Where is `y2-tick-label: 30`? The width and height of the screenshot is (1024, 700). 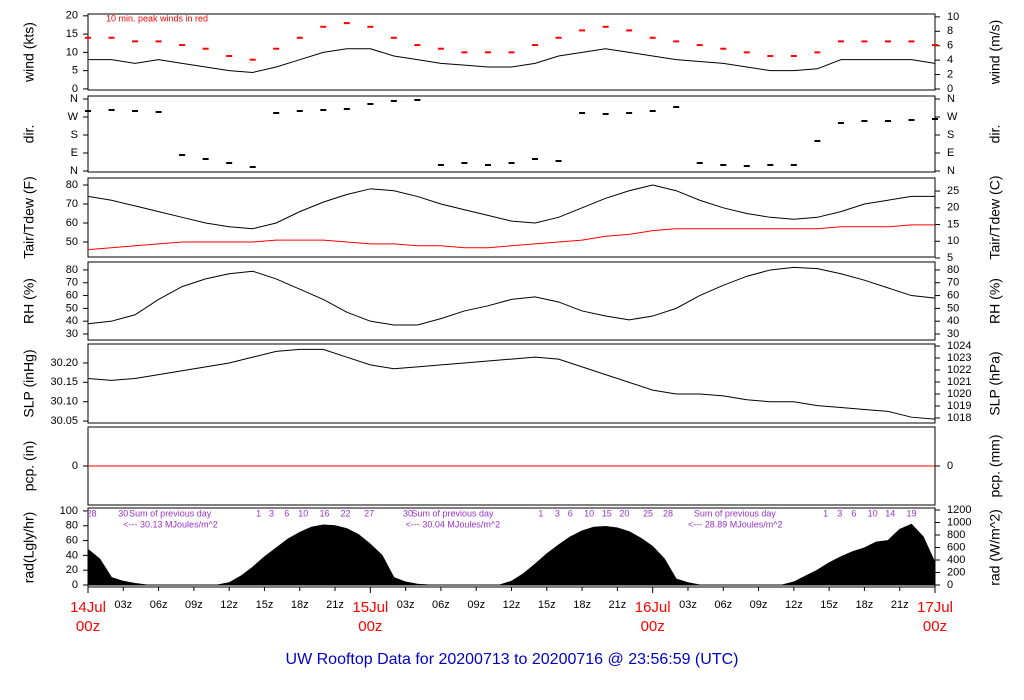
y2-tick-label: 30 is located at coordinates (953, 334).